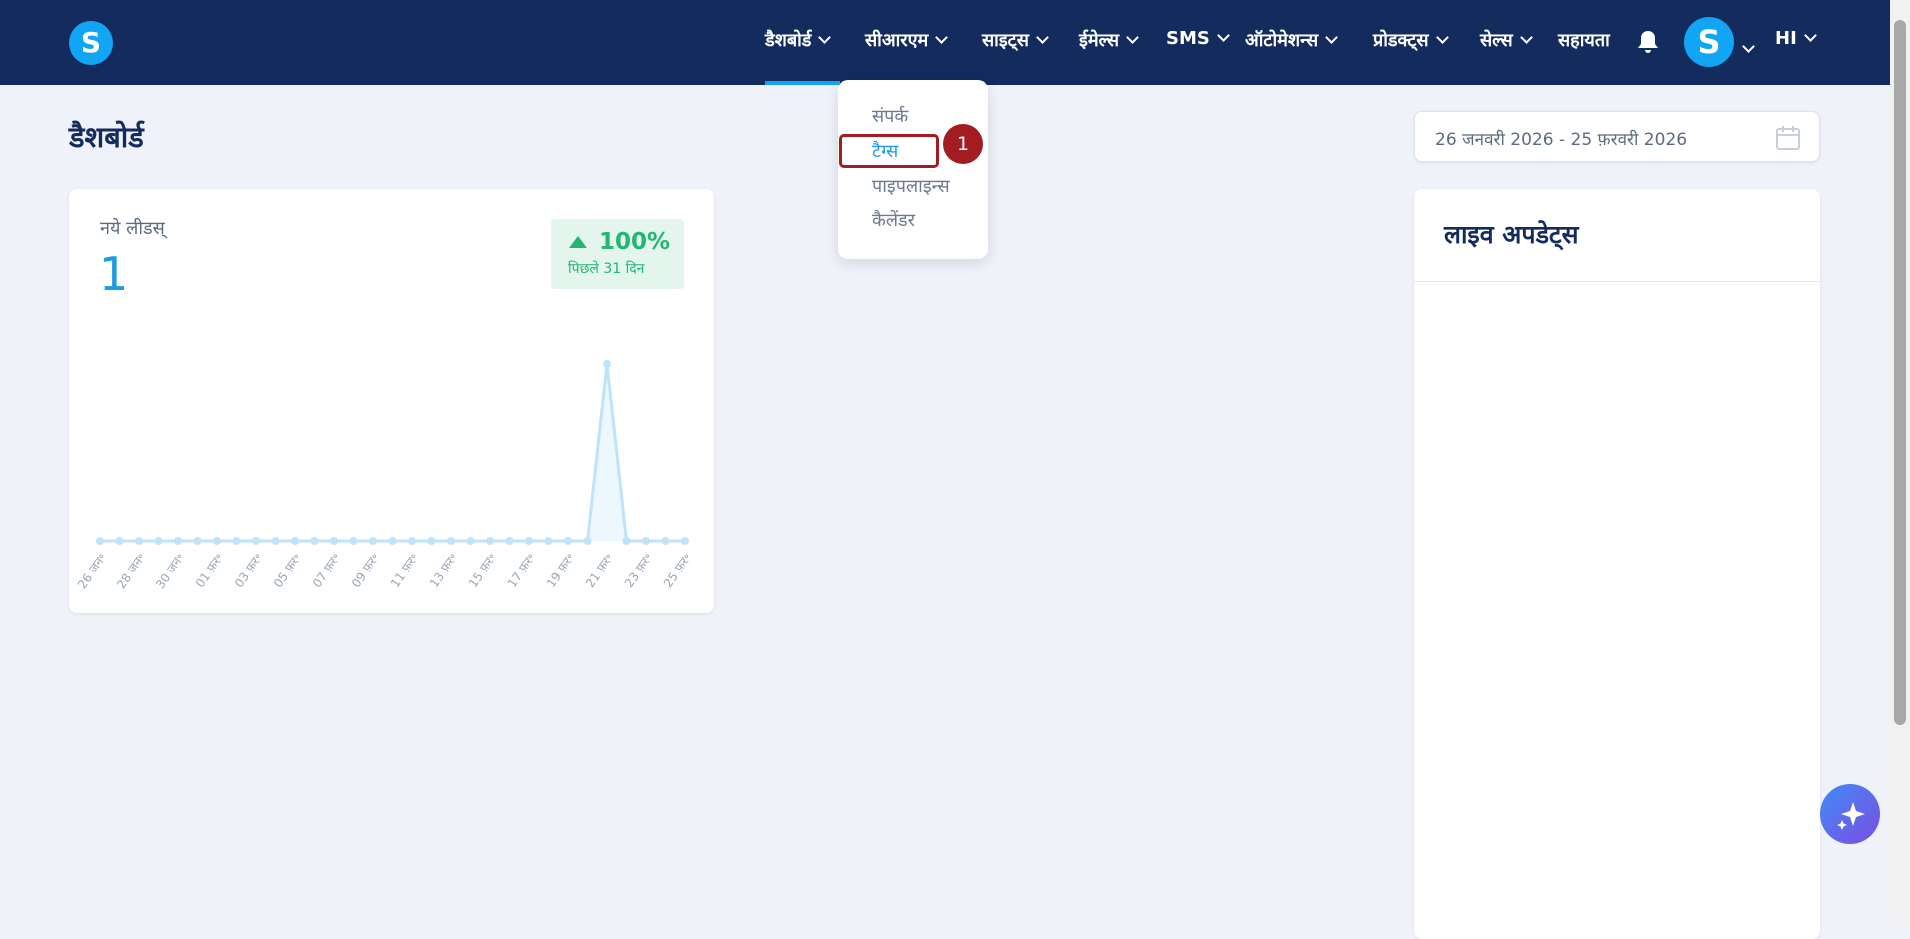 The height and width of the screenshot is (939, 1910). Describe the element at coordinates (606, 269) in the screenshot. I see `change-period: पिछले 31 दिन` at that location.